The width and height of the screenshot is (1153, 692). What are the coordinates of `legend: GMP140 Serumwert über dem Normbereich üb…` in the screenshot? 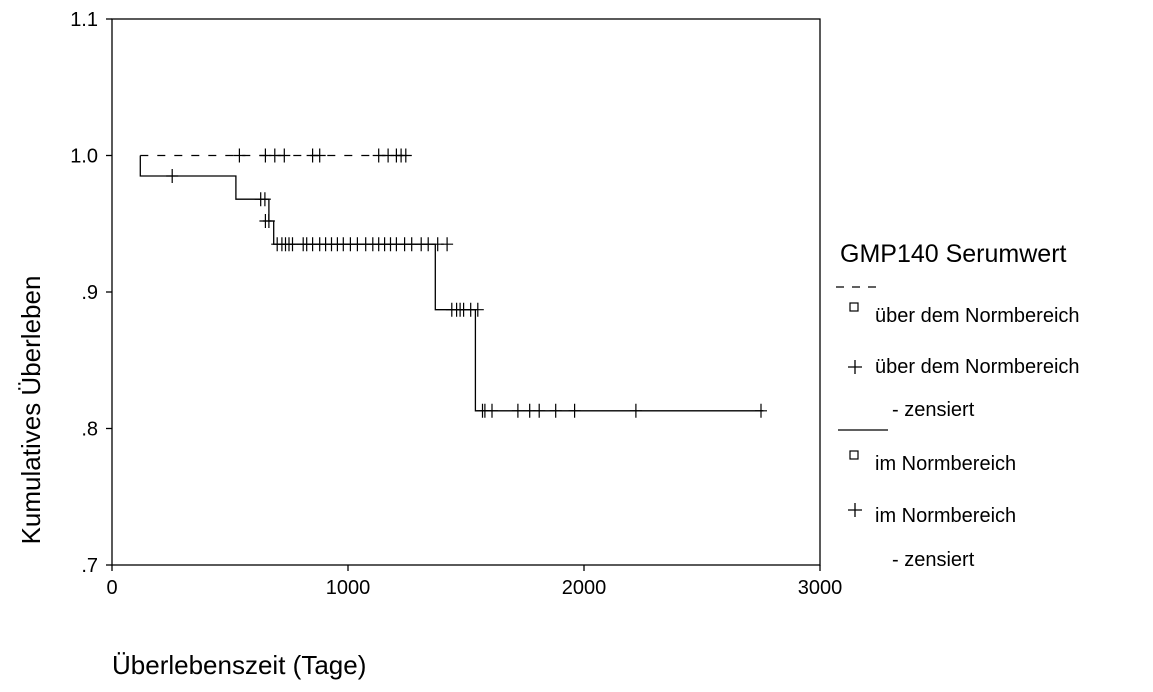 It's located at (958, 405).